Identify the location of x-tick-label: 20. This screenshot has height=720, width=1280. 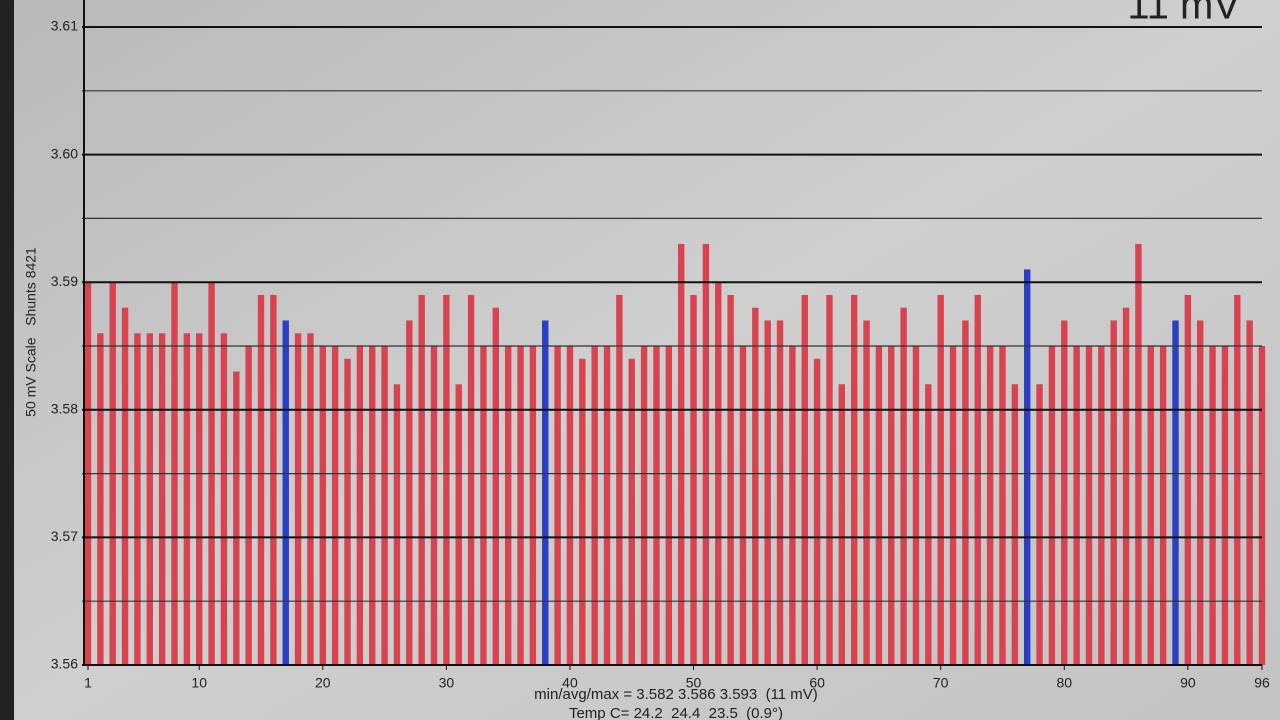
(323, 683).